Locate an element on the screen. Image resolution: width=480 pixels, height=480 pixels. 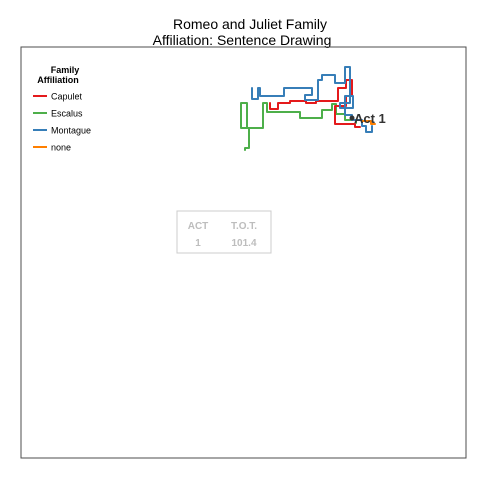
series-line-escalus is located at coordinates (298, 126).